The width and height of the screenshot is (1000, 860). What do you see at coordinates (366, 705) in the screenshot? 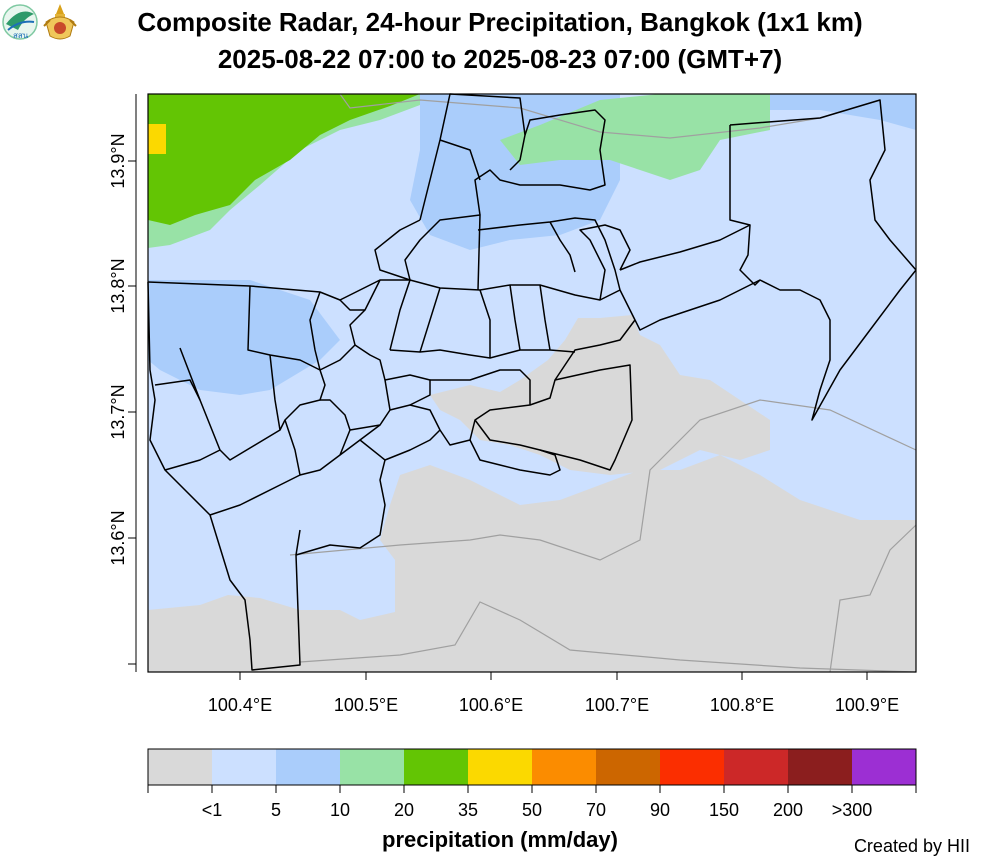
I see `x-tick-label: 100.5°E` at bounding box center [366, 705].